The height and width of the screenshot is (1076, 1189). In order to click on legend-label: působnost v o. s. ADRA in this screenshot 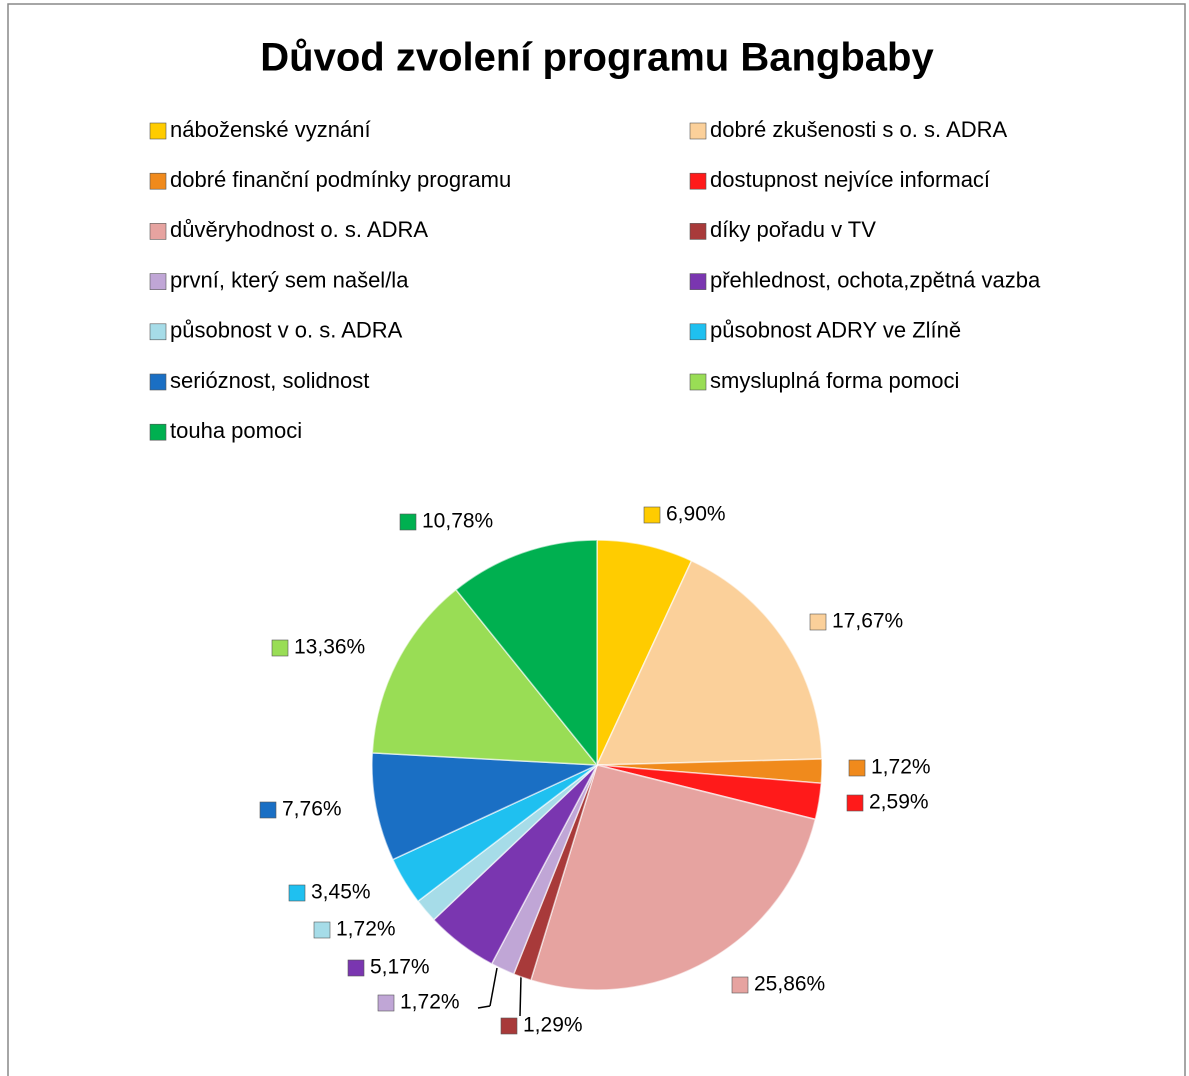, I will do `click(286, 330)`.